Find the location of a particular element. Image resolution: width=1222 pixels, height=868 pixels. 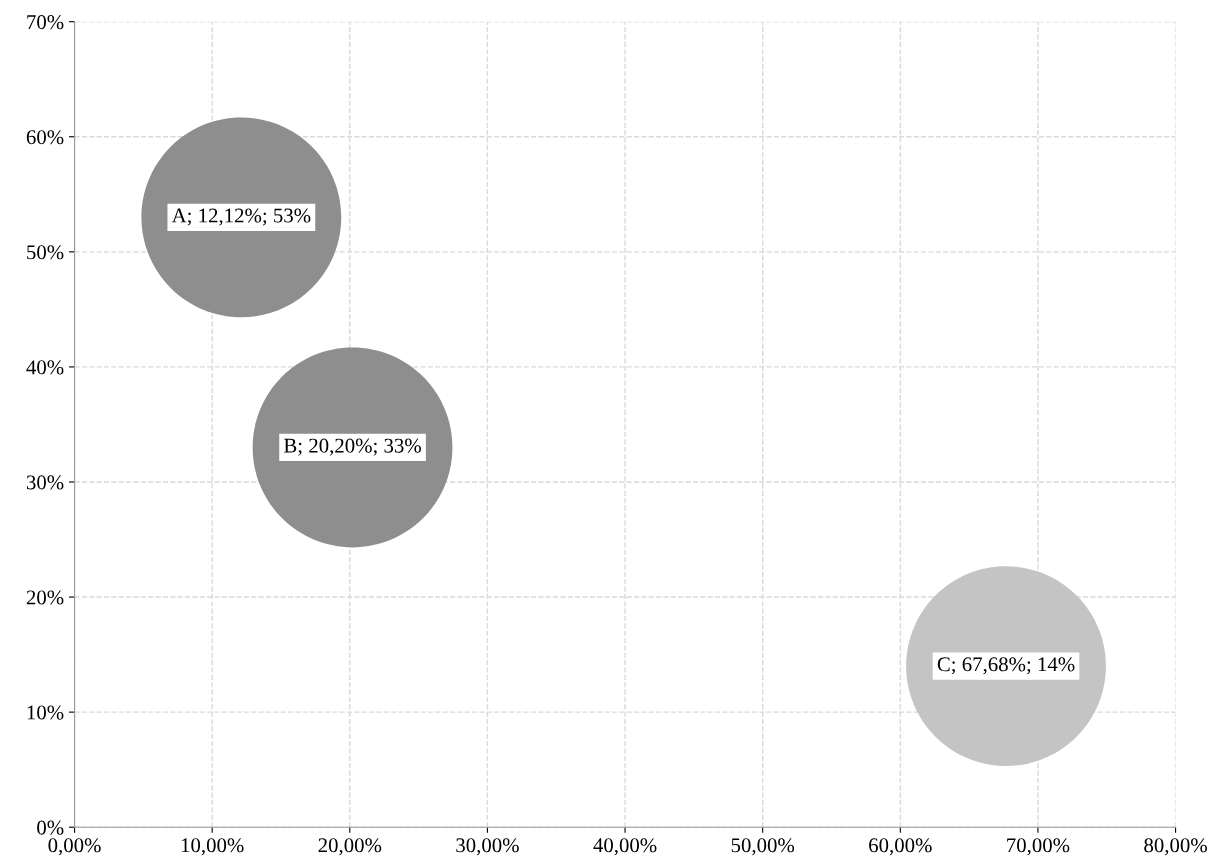

y-tick-label: 0% is located at coordinates (50, 827).